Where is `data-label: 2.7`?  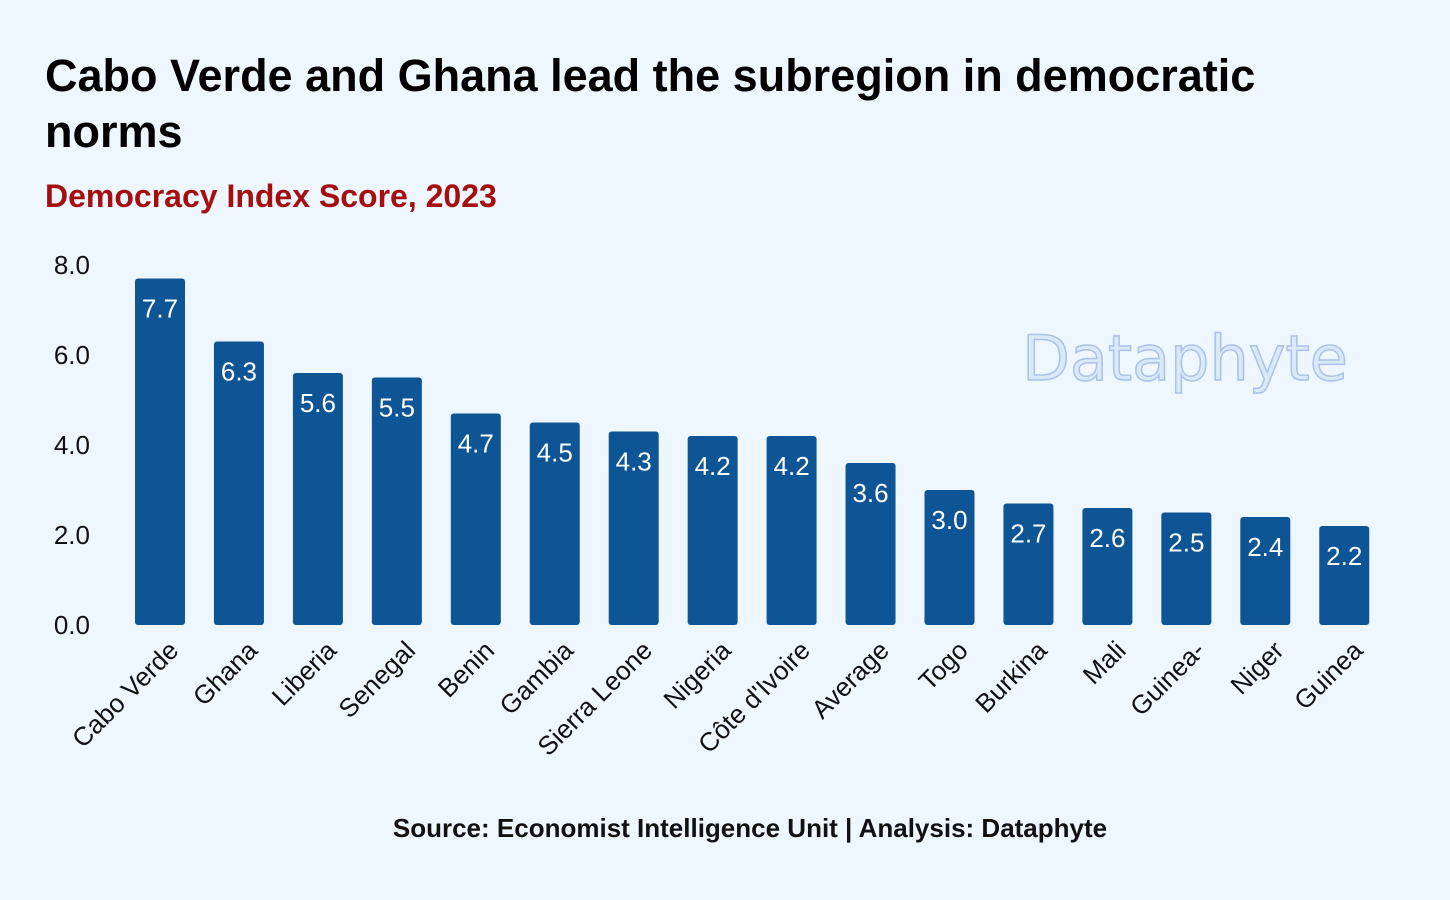 data-label: 2.7 is located at coordinates (1028, 534).